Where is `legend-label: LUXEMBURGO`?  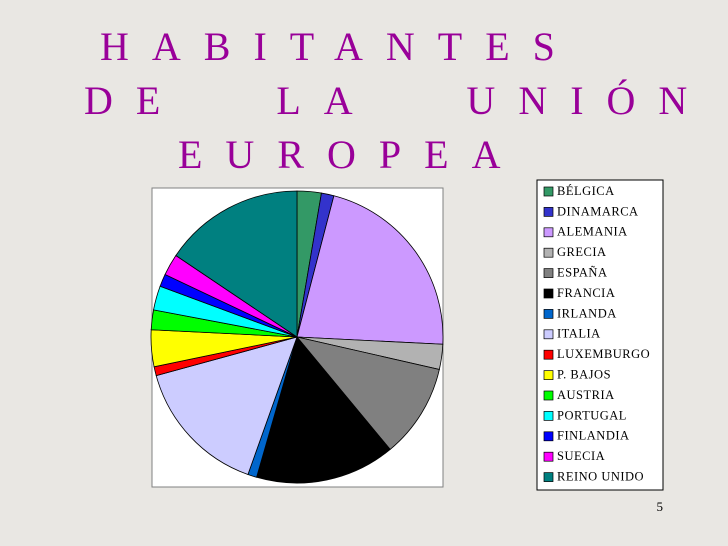
legend-label: LUXEMBURGO is located at coordinates (603, 354).